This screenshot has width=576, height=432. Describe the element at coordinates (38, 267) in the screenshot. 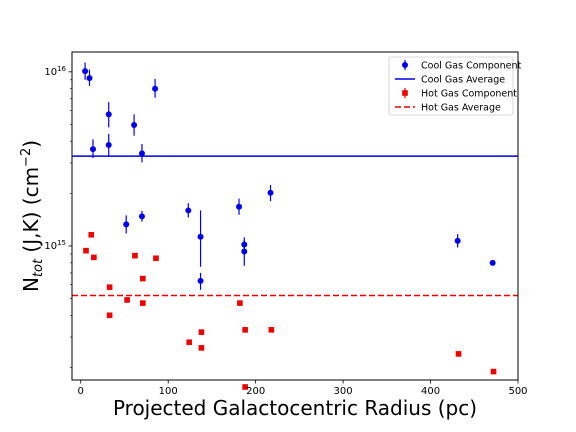

I see `y-axis-label-sub: tot` at that location.